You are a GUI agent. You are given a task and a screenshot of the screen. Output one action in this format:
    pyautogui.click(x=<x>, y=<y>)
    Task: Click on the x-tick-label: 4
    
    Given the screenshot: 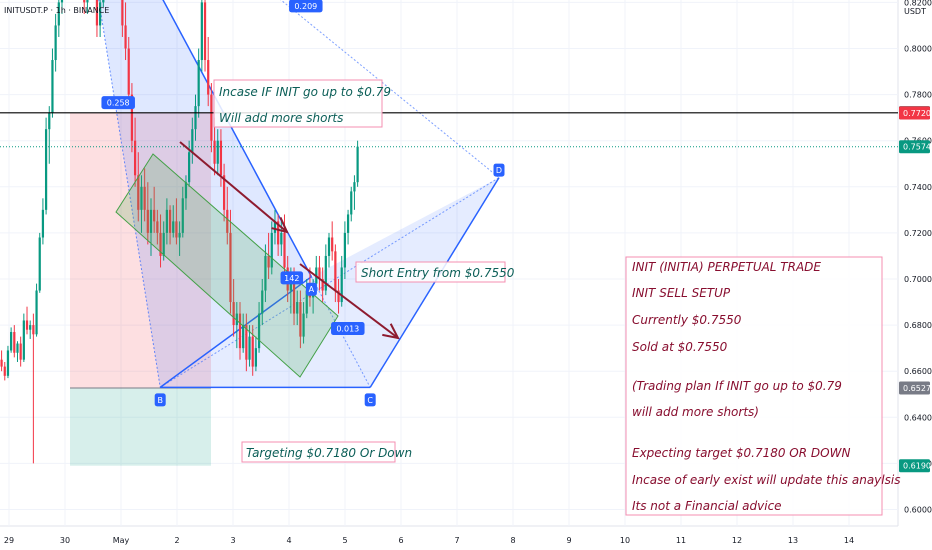 What is the action you would take?
    pyautogui.click(x=288, y=540)
    